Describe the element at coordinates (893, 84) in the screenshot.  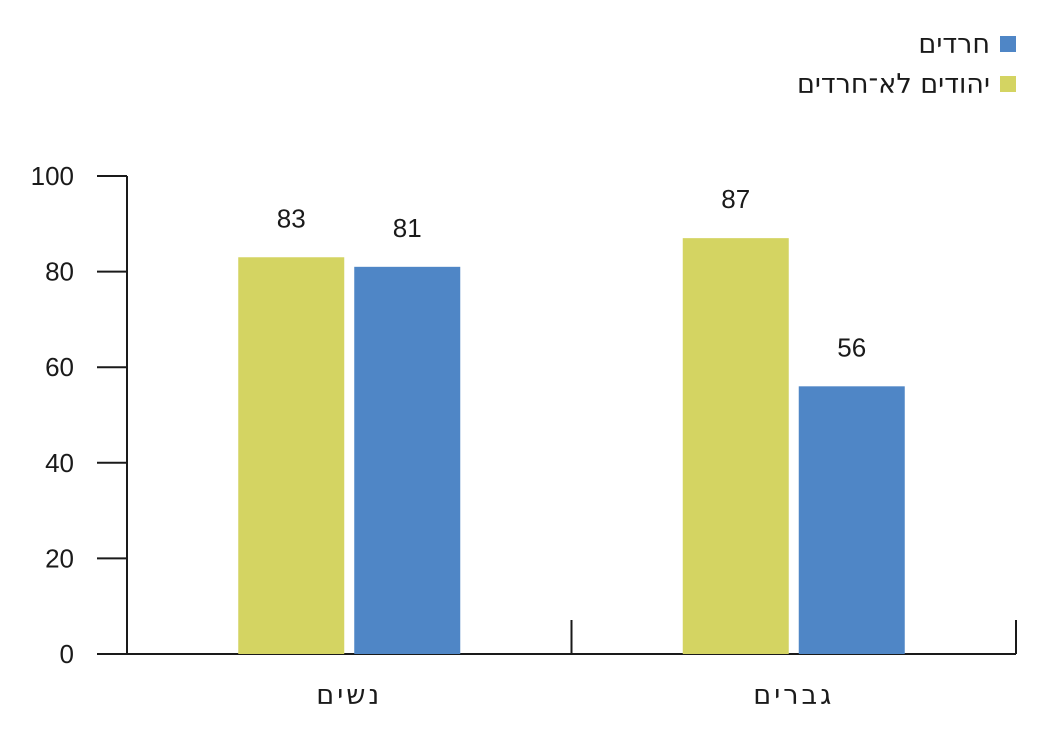
I see `legend-label-non-haredi-jews: יהודים לא־חרדים` at that location.